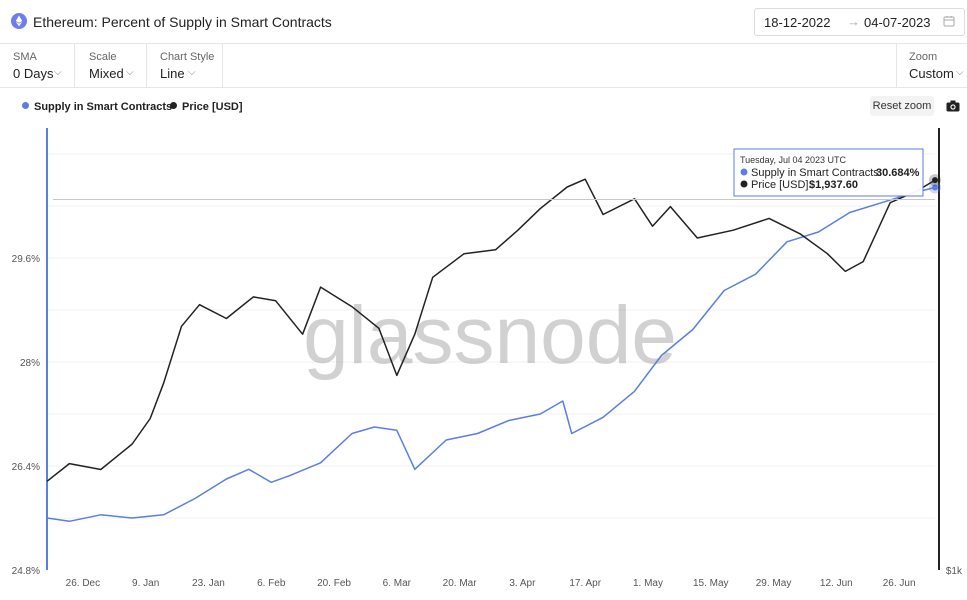  I want to click on chart-style-value: Line, so click(172, 73).